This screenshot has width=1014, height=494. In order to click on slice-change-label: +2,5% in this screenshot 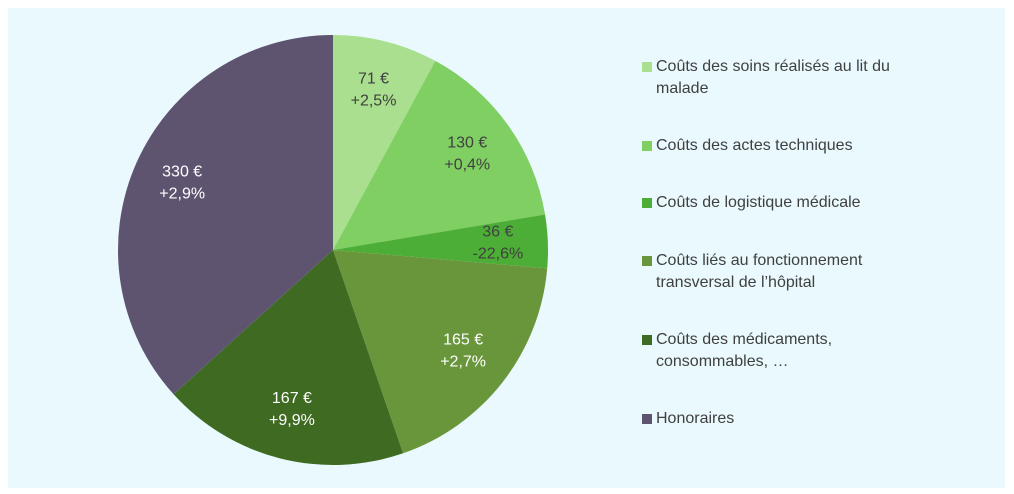, I will do `click(374, 100)`.